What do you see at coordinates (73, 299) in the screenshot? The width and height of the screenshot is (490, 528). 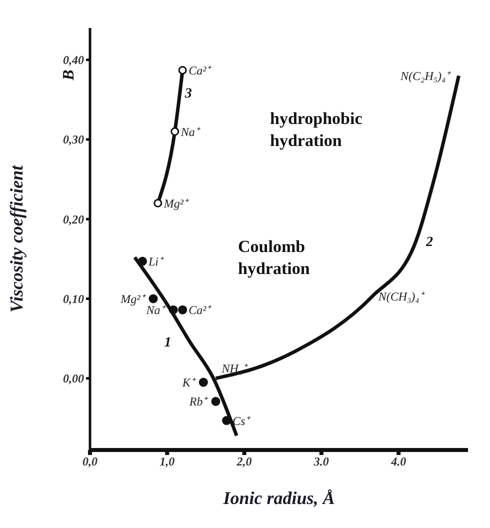 I see `y-tick-label: 0,10` at bounding box center [73, 299].